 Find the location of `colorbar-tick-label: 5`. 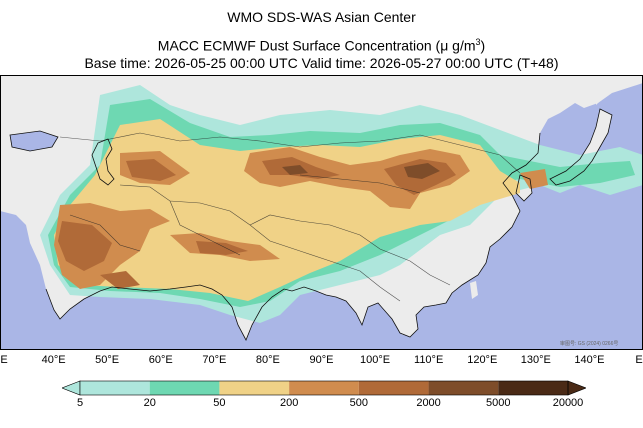

colorbar-tick-label: 5 is located at coordinates (80, 403).